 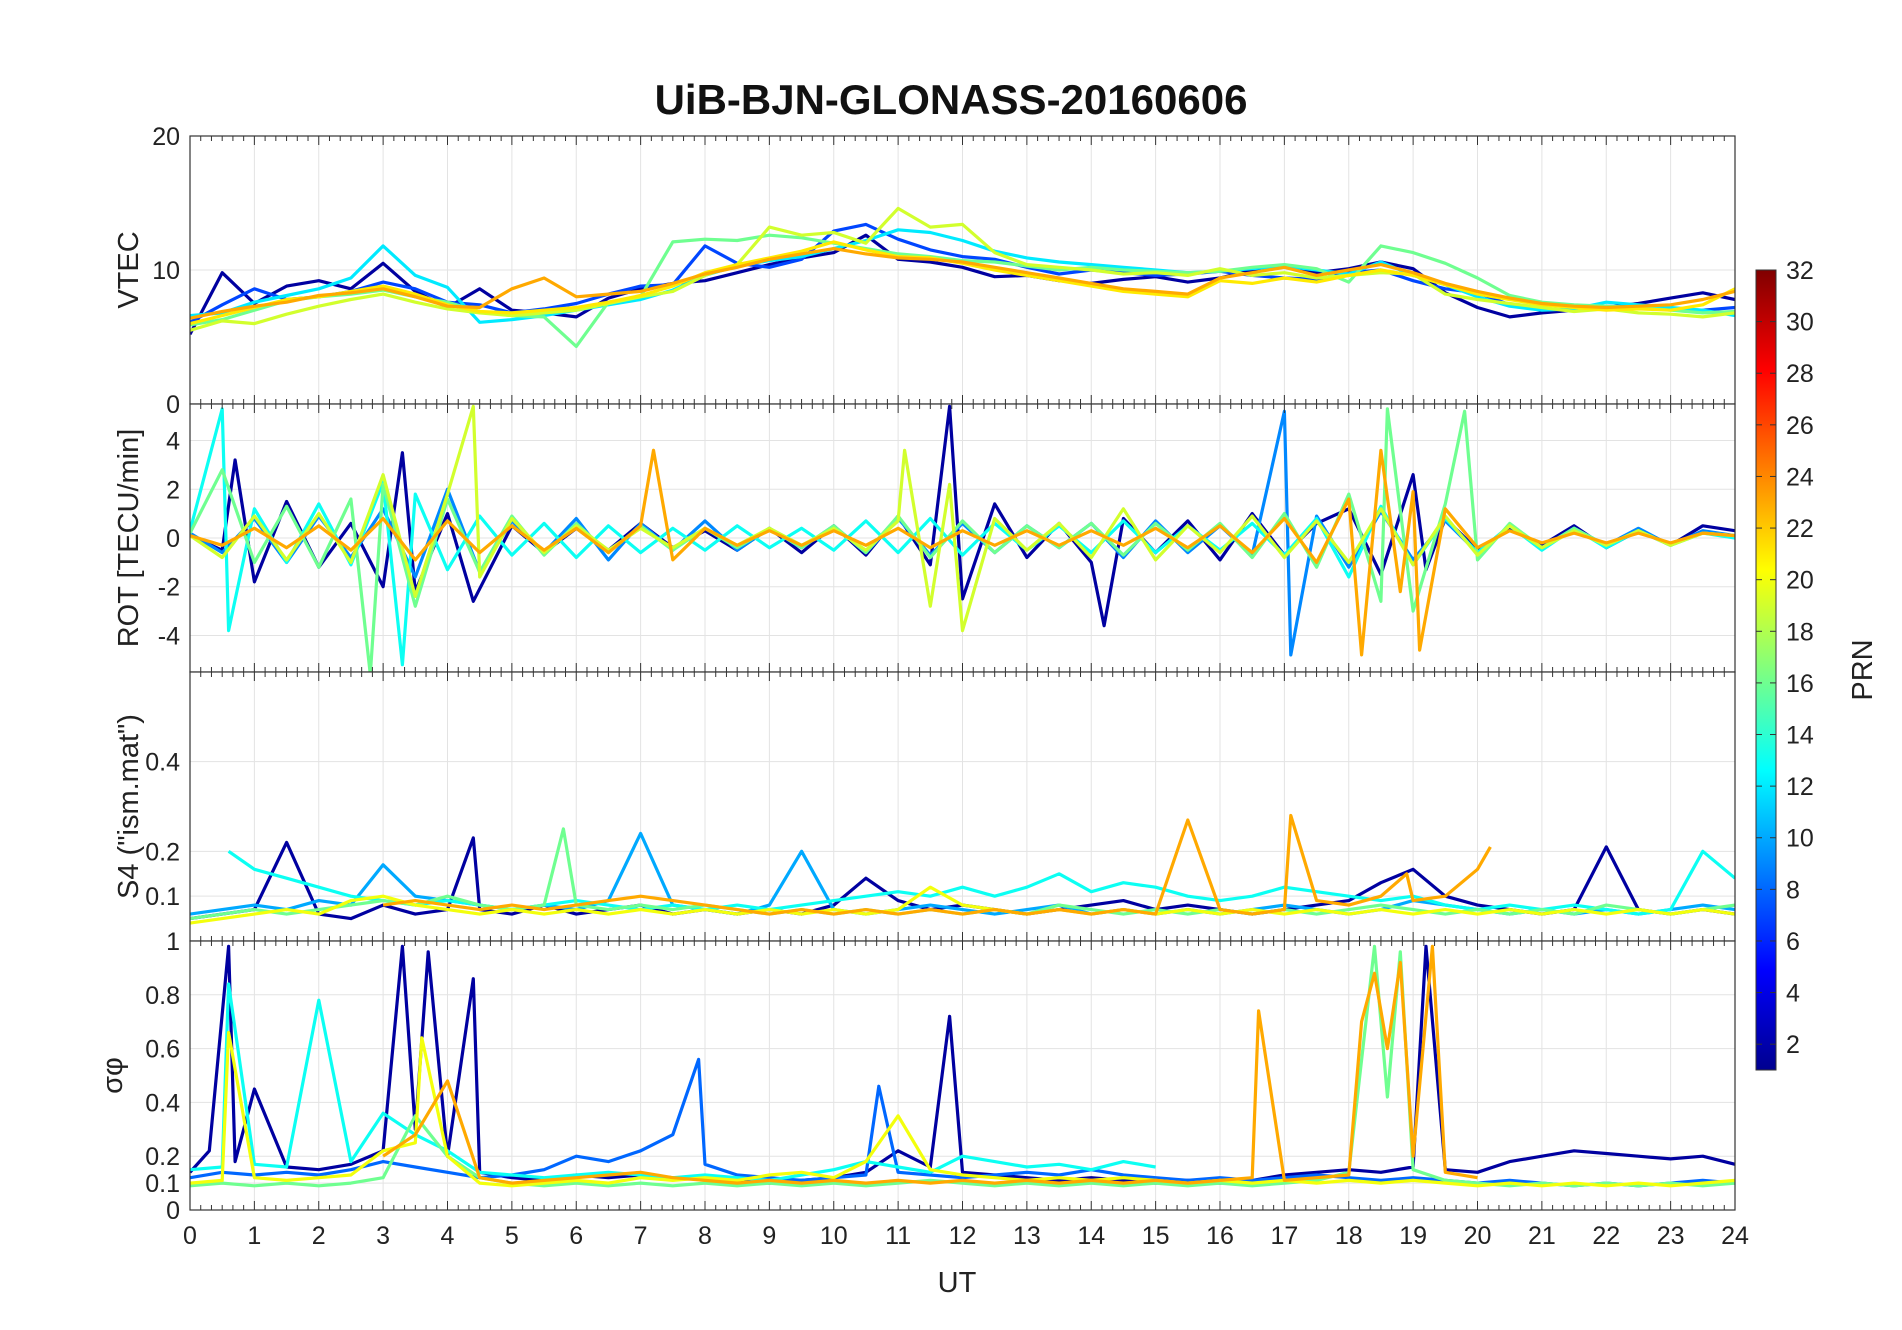 What do you see at coordinates (1800, 323) in the screenshot?
I see `colorbar-tick-label: 30` at bounding box center [1800, 323].